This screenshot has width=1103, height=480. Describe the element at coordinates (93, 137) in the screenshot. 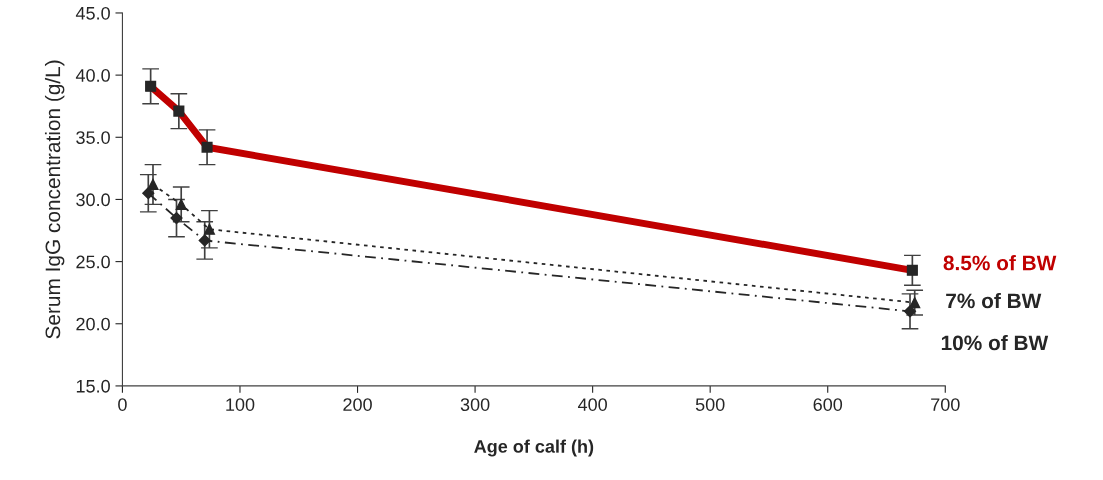

I see `y-tick-label: 35.0` at that location.